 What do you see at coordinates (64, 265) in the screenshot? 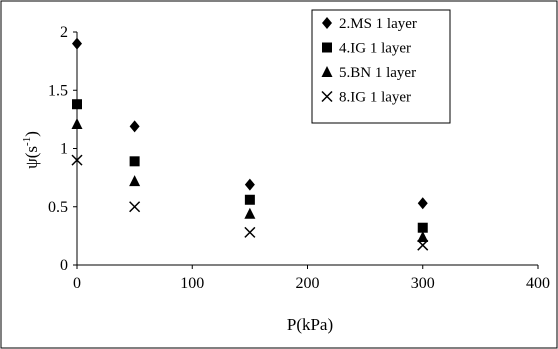
I see `y-tick-label: 0` at bounding box center [64, 265].